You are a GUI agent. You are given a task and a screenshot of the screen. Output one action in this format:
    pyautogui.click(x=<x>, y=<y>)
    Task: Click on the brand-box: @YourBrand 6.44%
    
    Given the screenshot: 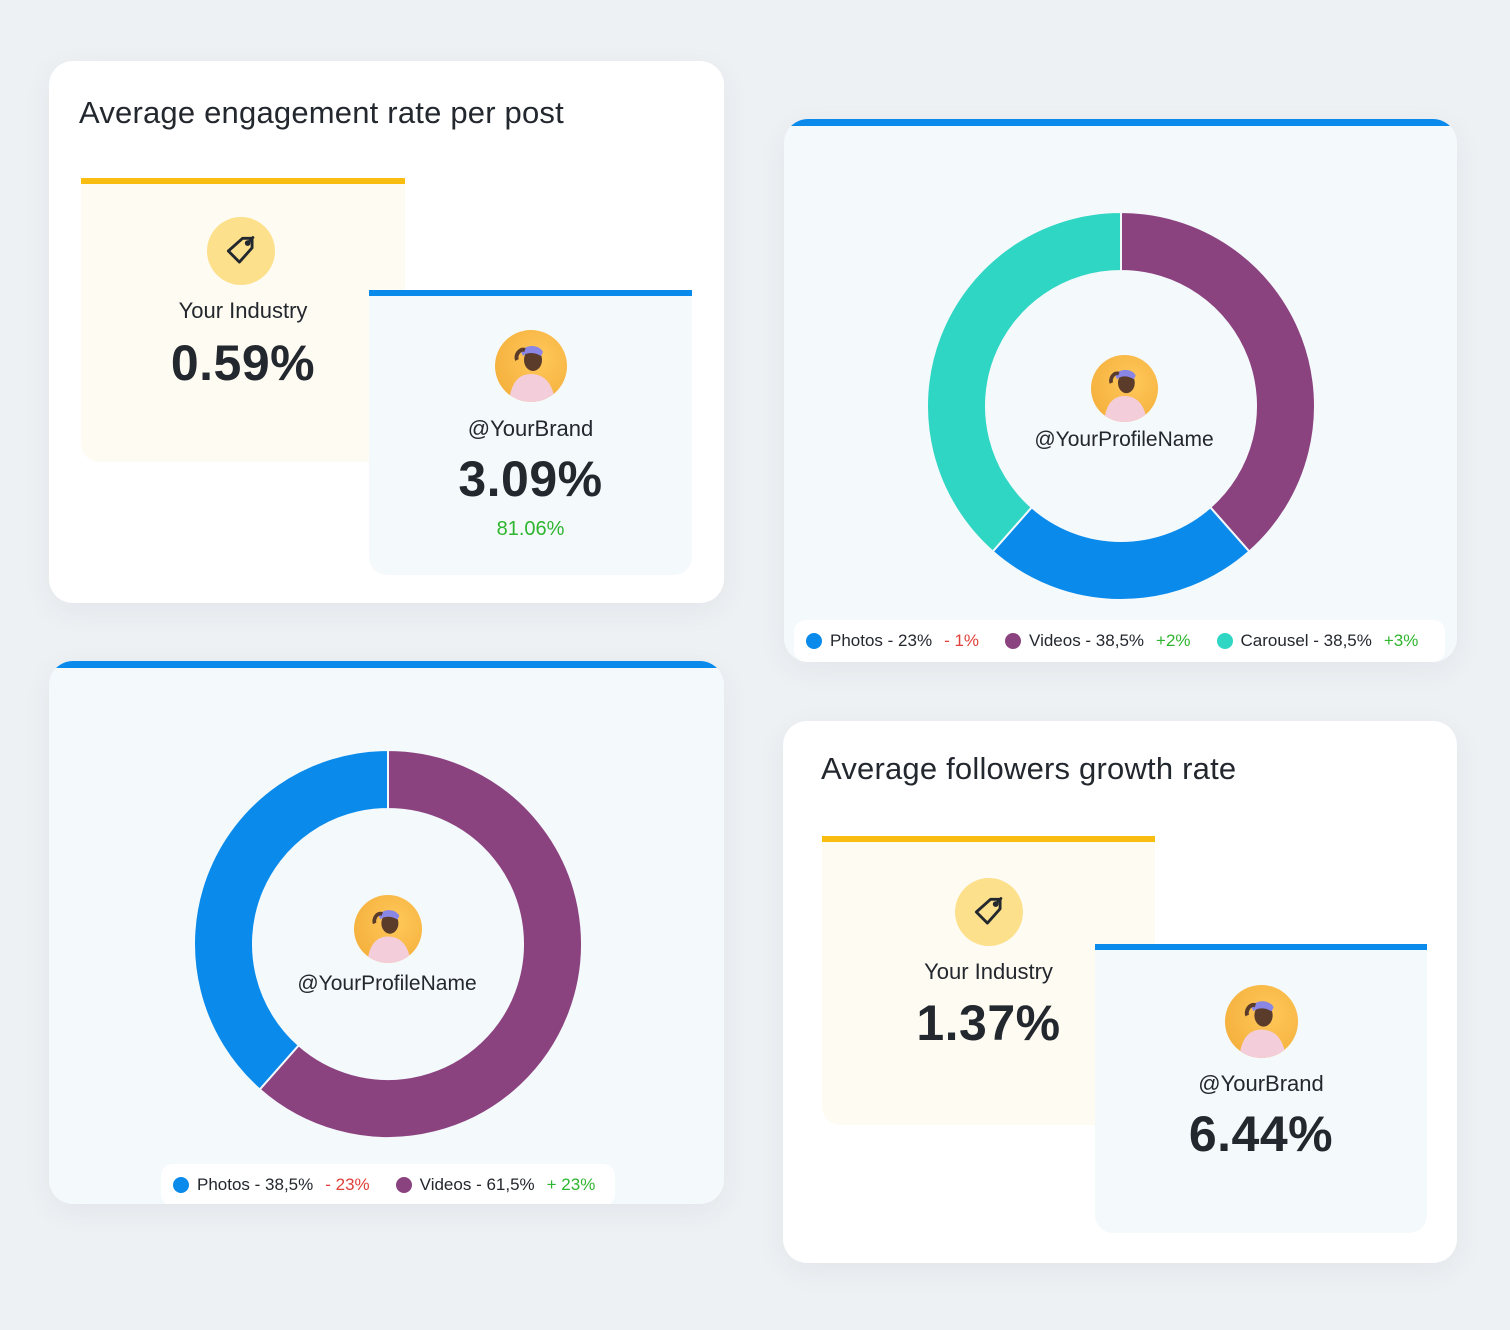 What is the action you would take?
    pyautogui.click(x=1261, y=1088)
    